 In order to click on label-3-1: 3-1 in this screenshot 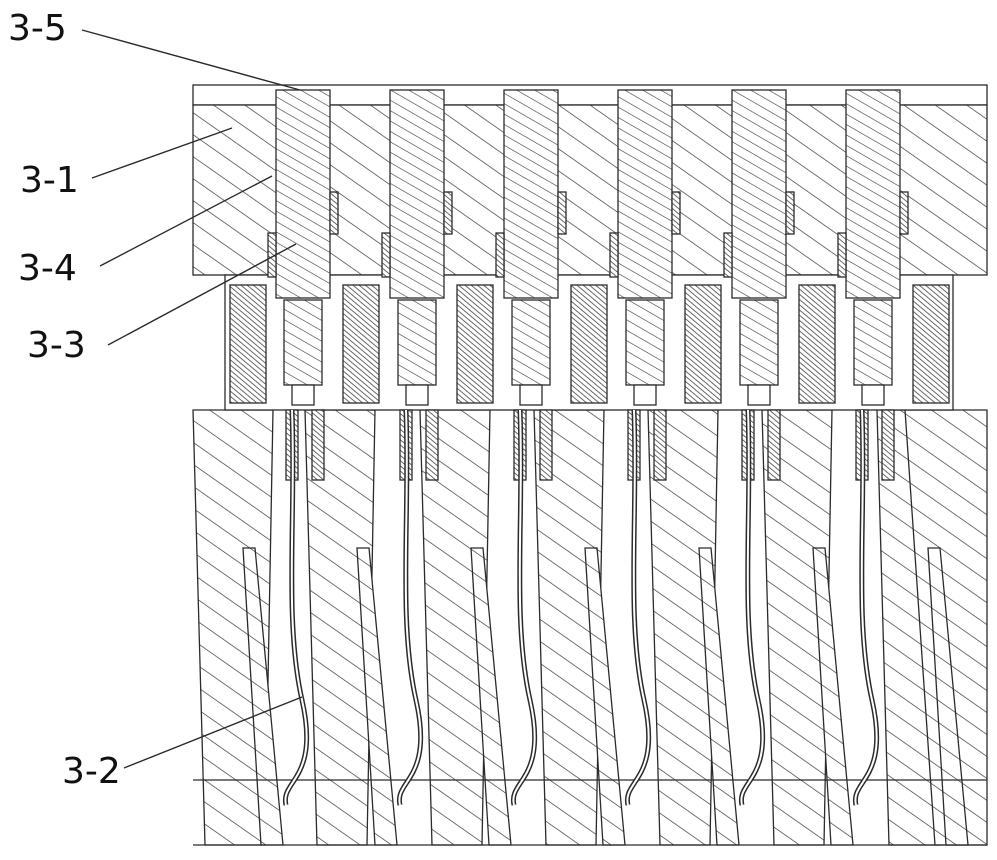, I will do `click(49, 180)`.